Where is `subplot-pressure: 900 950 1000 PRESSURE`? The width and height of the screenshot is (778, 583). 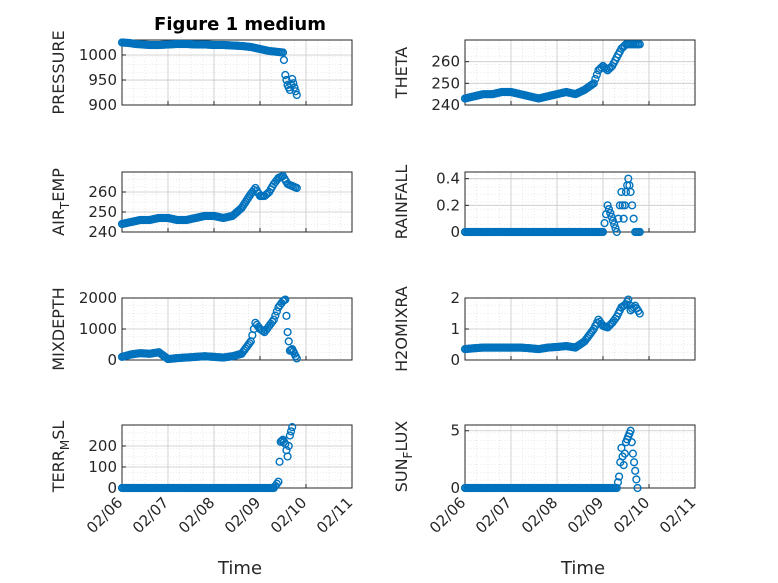 subplot-pressure: 900 950 1000 PRESSURE is located at coordinates (201, 72).